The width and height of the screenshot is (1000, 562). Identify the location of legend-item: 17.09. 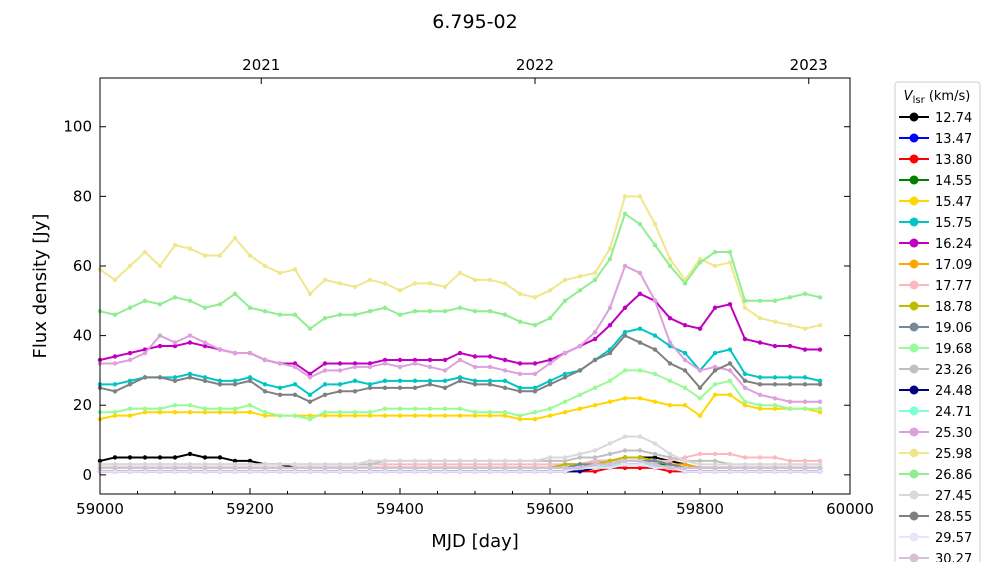
(935, 265).